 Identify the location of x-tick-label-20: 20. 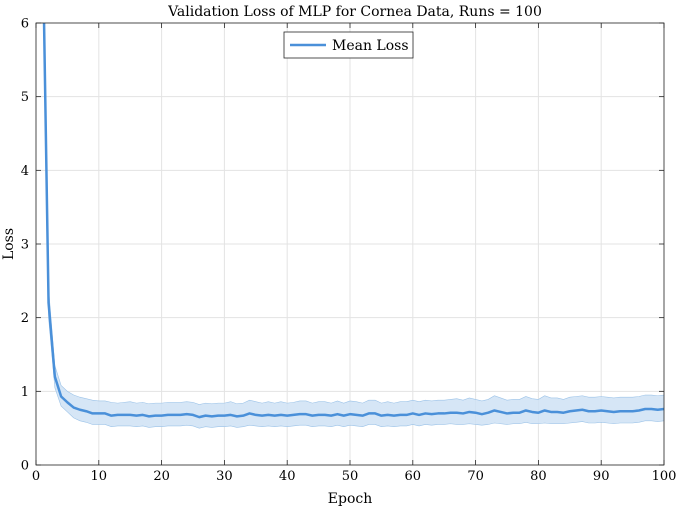
(161, 476).